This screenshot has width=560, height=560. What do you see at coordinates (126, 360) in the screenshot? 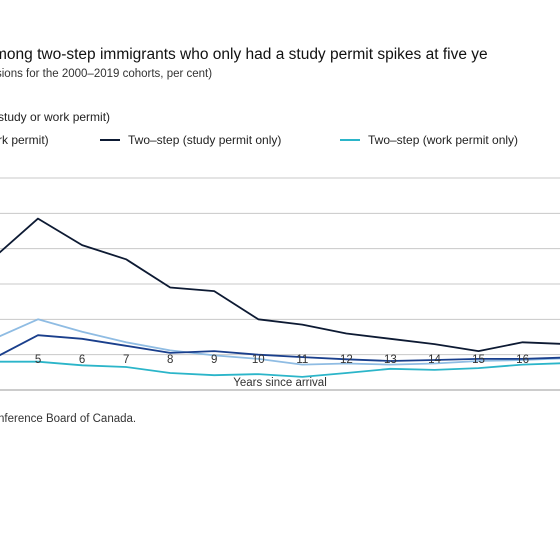
I see `x-tick-label: 7` at bounding box center [126, 360].